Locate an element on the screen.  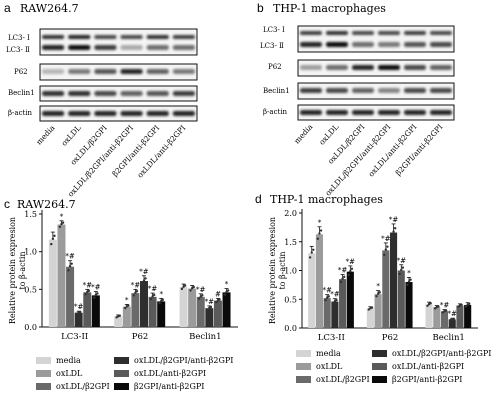
blot-a-beclin1-bands is located at coordinates (118, 93).